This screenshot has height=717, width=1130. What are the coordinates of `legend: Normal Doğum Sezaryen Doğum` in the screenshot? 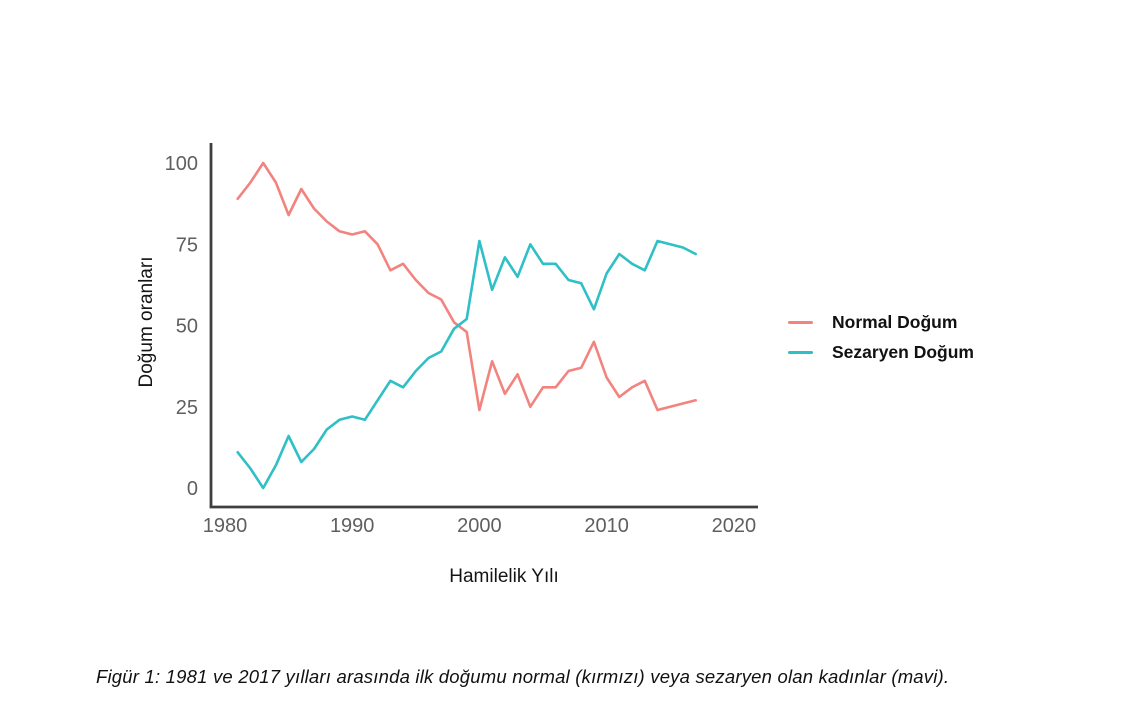 It's located at (881, 337).